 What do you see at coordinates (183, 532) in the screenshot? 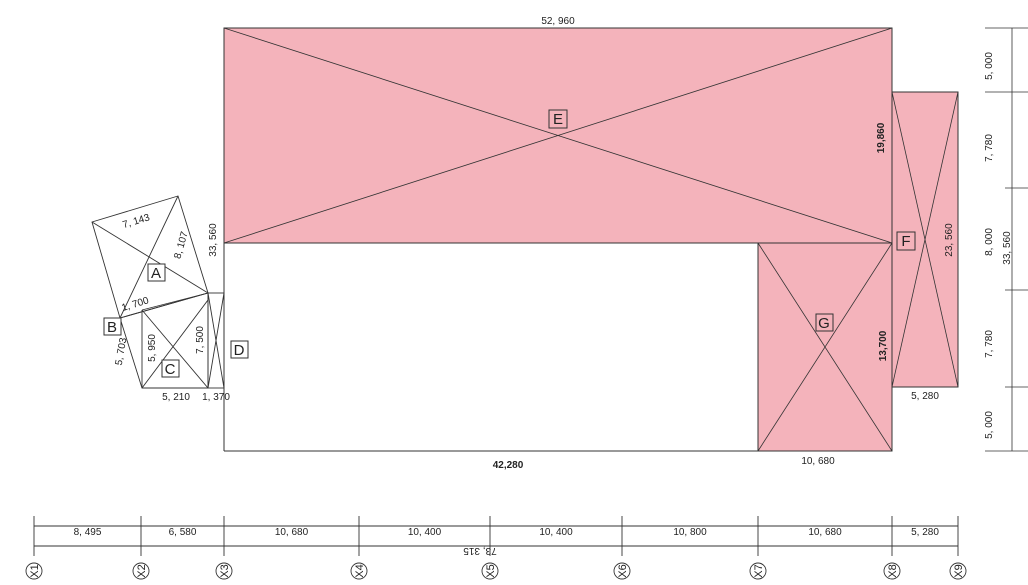
I see `axis-segment-label: 6, 580` at bounding box center [183, 532].